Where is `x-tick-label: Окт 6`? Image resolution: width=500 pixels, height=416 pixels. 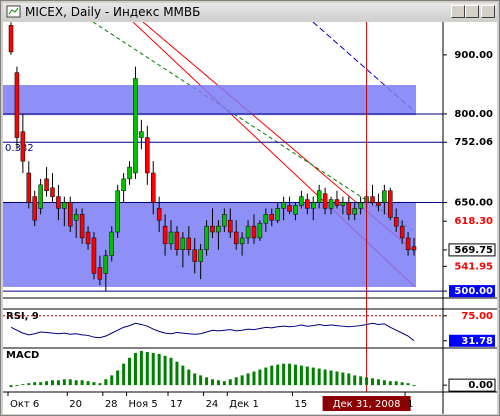 x-tick-label: Окт 6 is located at coordinates (24, 404).